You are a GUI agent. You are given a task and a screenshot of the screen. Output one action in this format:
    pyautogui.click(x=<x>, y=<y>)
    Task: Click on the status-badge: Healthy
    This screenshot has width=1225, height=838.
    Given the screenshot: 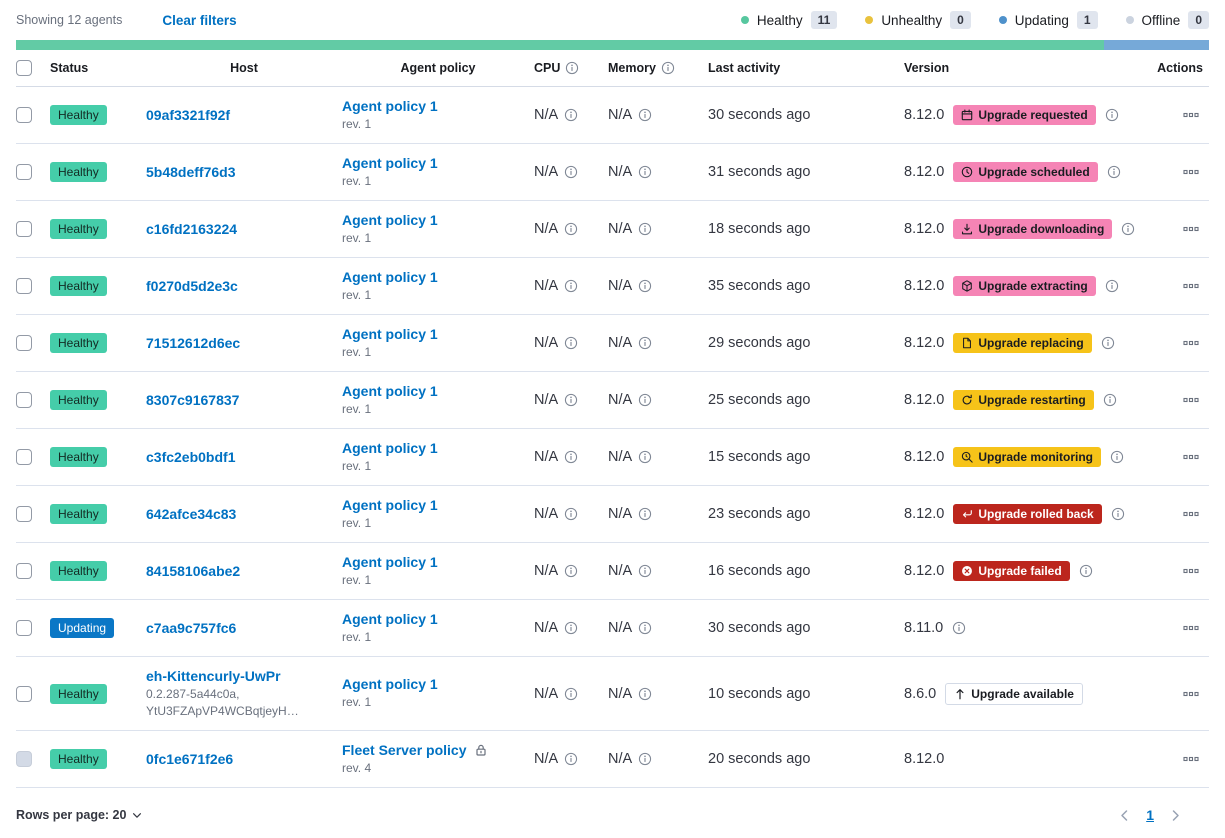 What is the action you would take?
    pyautogui.click(x=78, y=514)
    